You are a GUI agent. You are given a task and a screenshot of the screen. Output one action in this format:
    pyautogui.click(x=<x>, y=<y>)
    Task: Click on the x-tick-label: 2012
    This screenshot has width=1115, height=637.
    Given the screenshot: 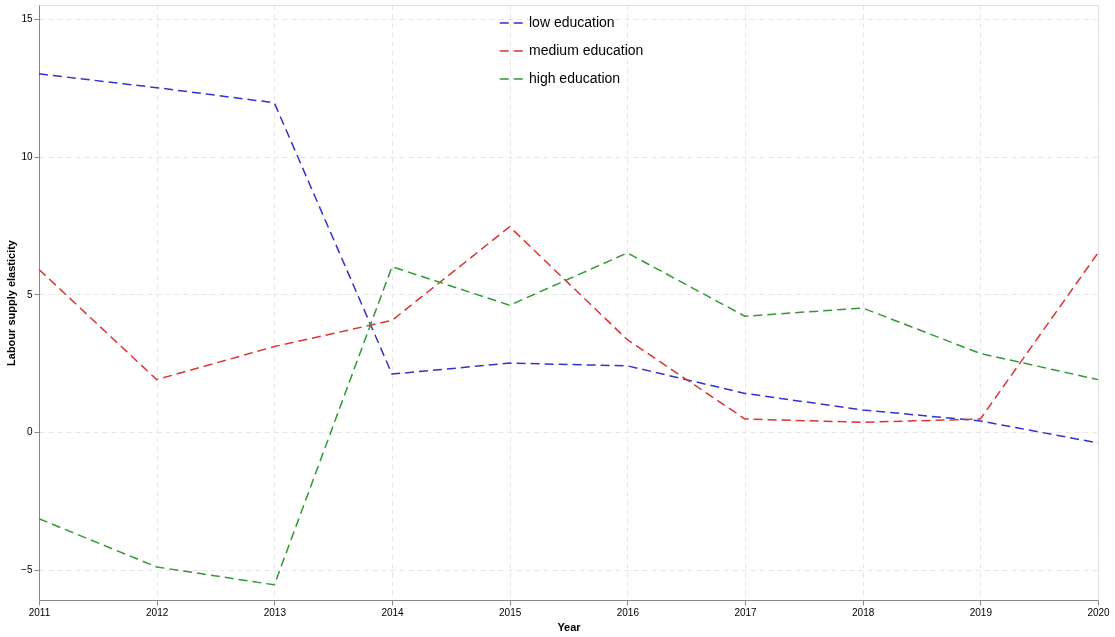 What is the action you would take?
    pyautogui.click(x=157, y=612)
    